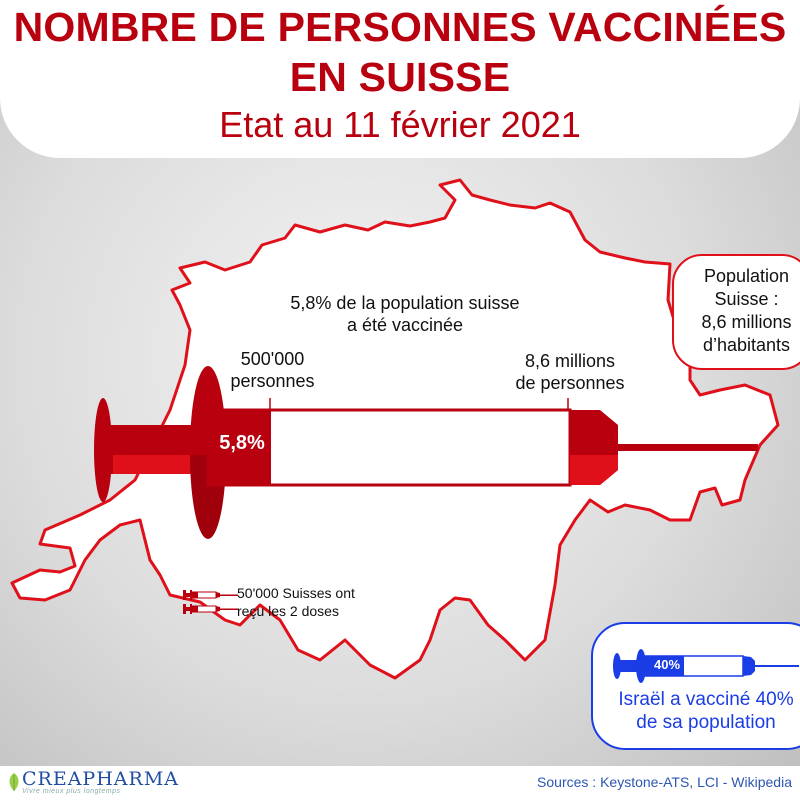  What do you see at coordinates (100, 779) in the screenshot?
I see `logo-wordmark: CREAPHARMA` at bounding box center [100, 779].